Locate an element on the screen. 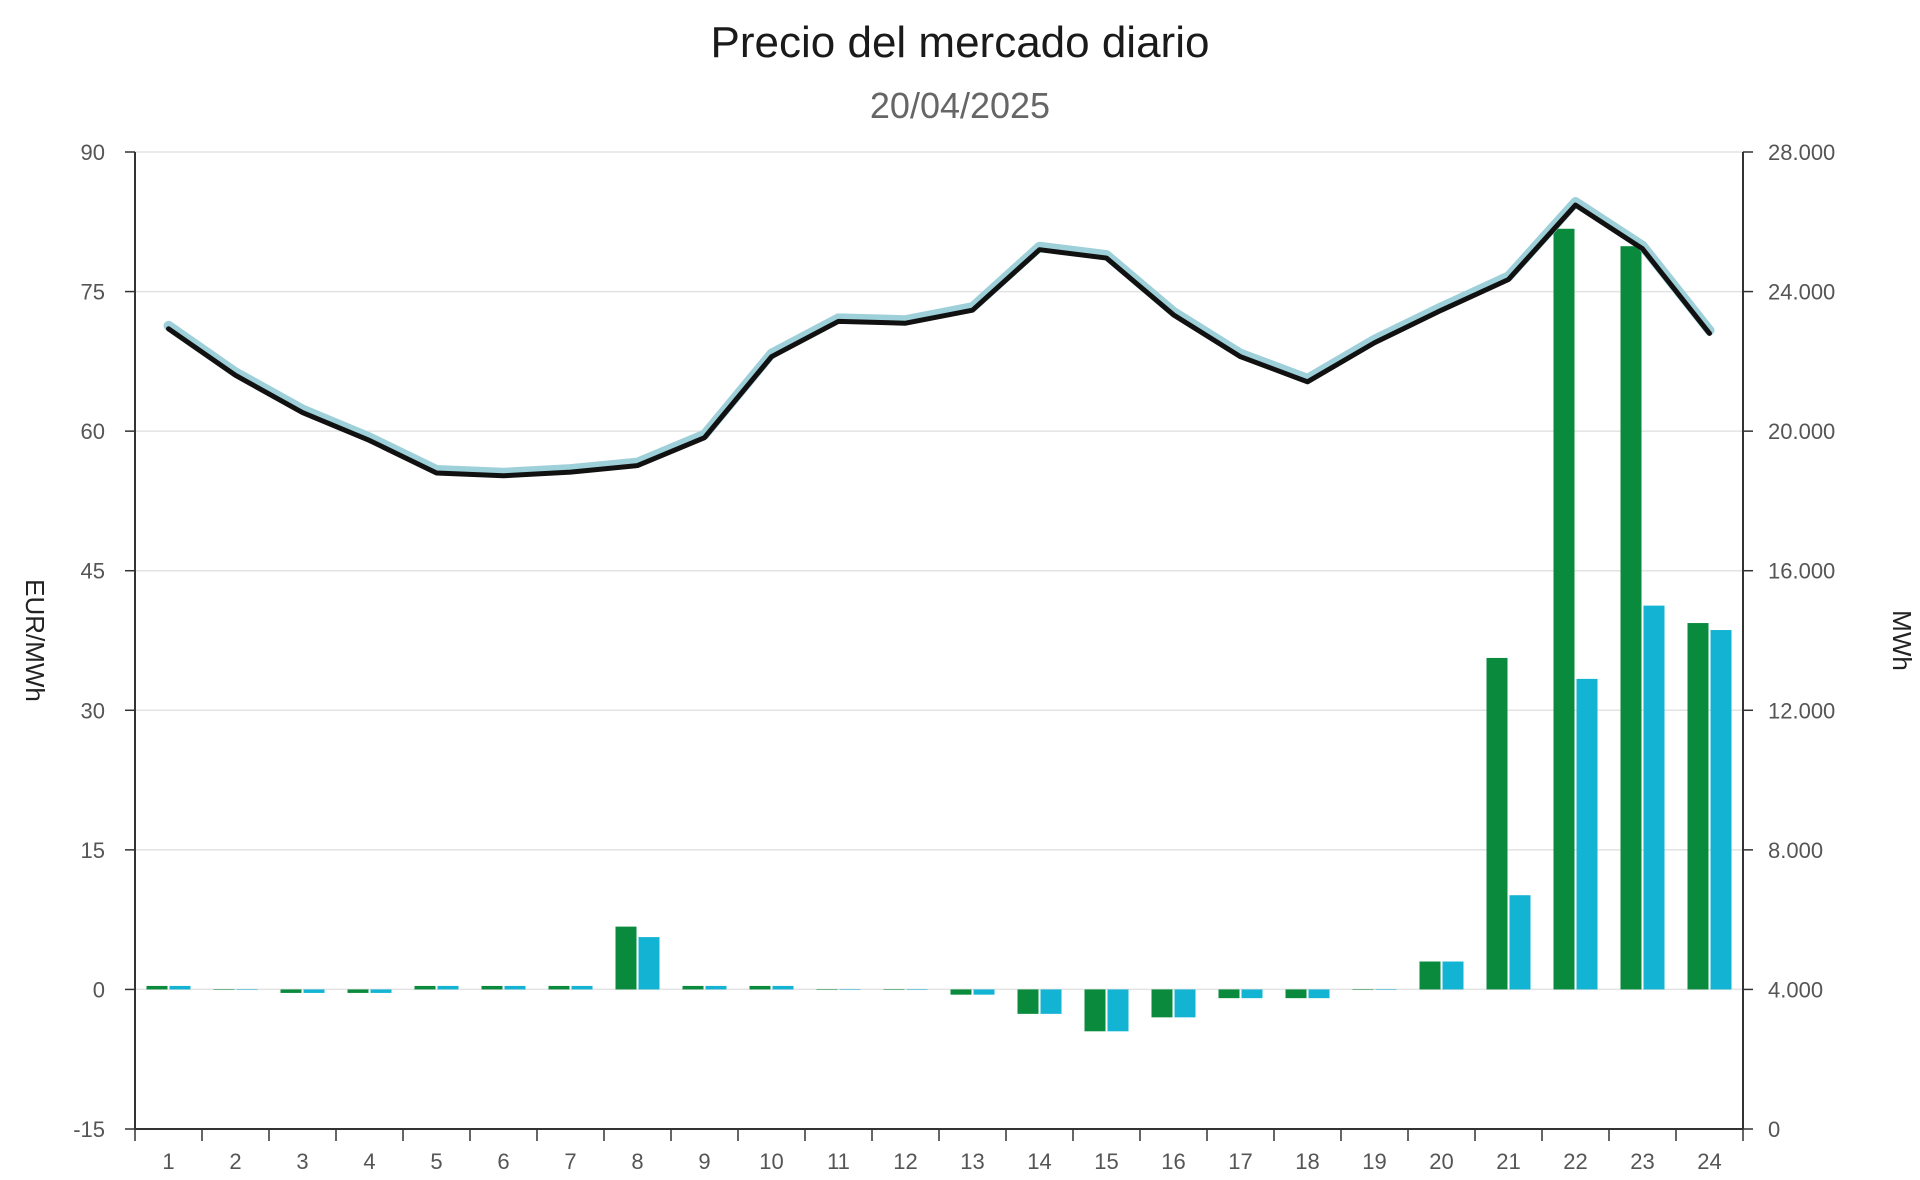 This screenshot has width=1920, height=1180. y-left-tick-label: 90 is located at coordinates (93, 152).